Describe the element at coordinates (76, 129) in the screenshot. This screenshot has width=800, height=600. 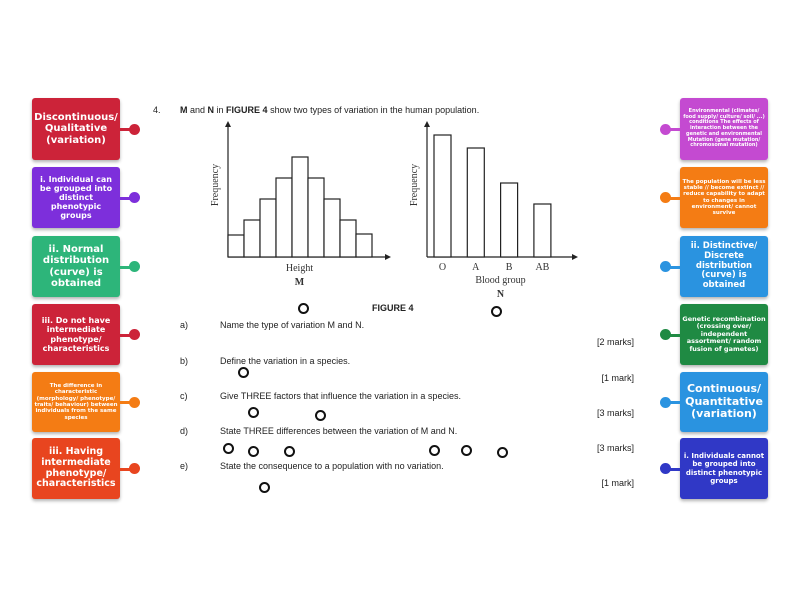
I see `left-answer-card: Discontinuous/ Qualitative (variation)` at that location.